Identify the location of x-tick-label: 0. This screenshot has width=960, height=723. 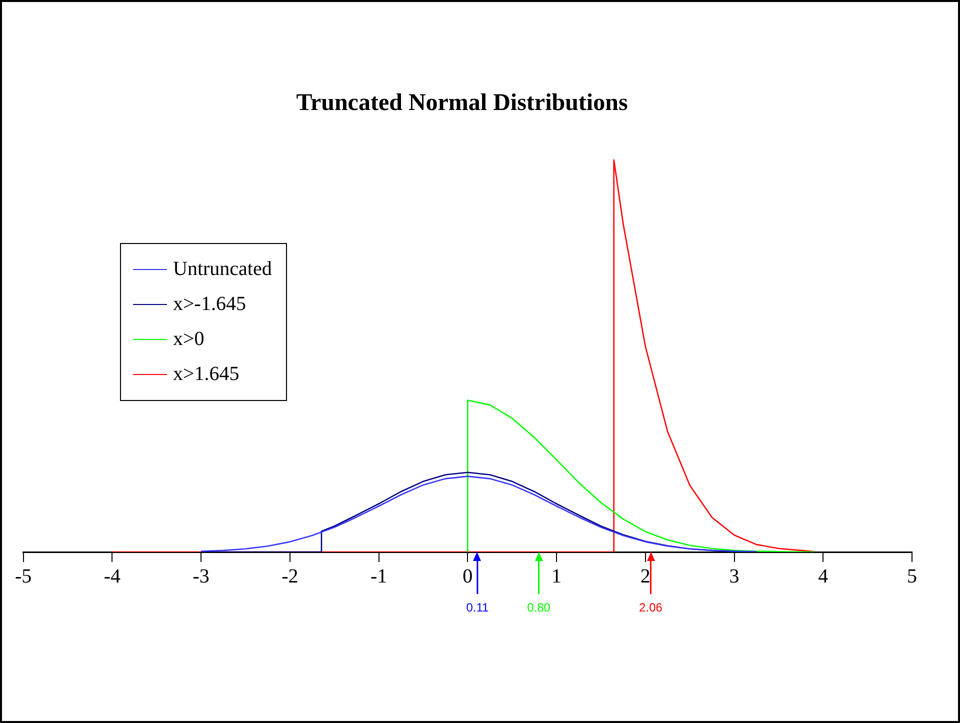
(467, 576).